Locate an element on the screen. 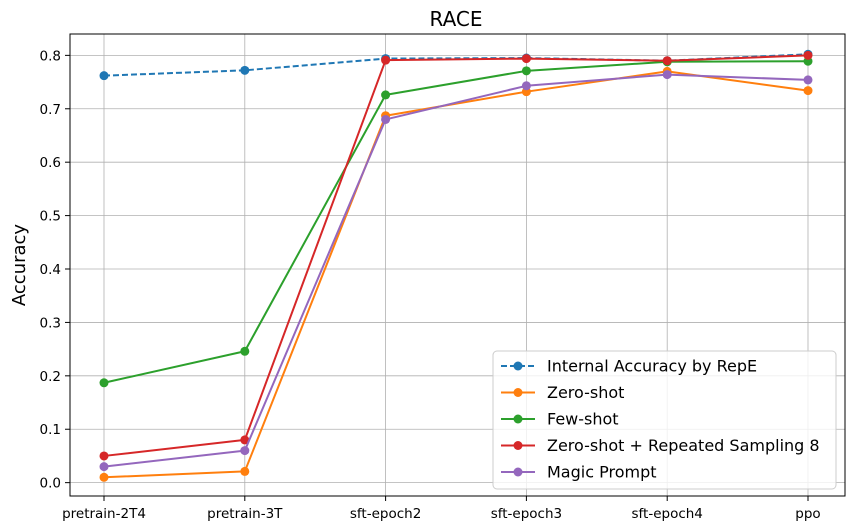  y-tick-label: 0.6 is located at coordinates (50, 163).